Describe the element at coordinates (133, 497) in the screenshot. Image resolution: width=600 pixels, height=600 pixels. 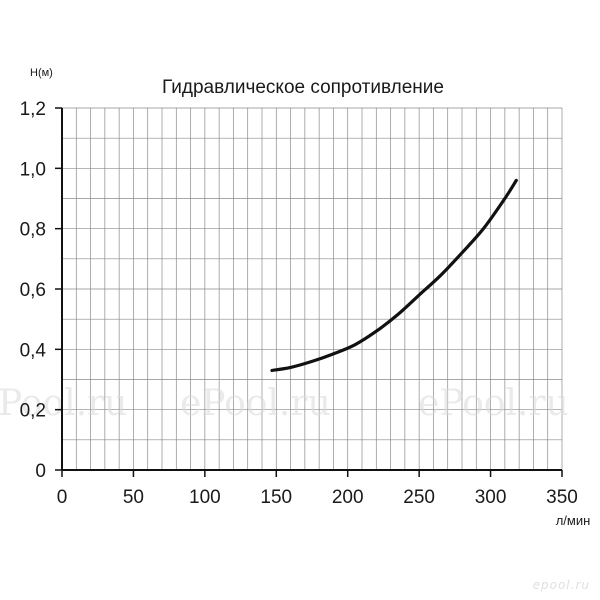
I see `x-tick-label: 50` at that location.